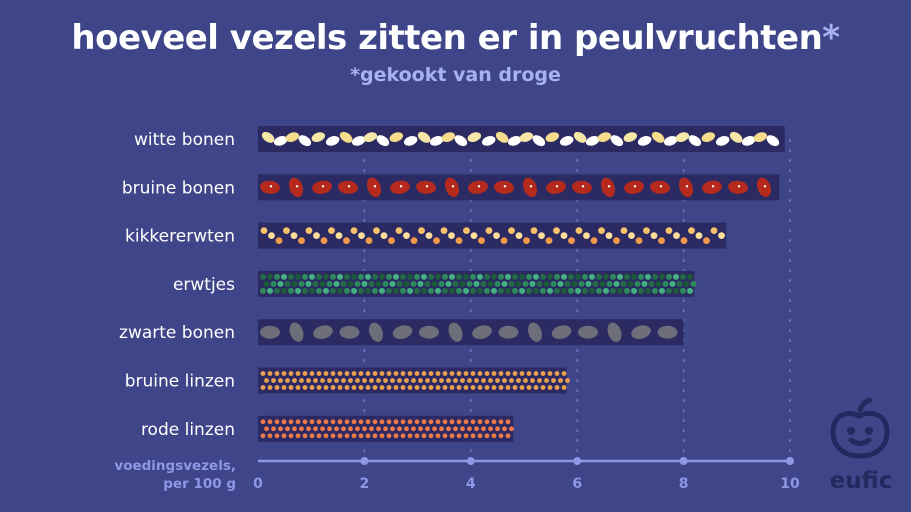 This screenshot has width=911, height=512. What do you see at coordinates (683, 461) in the screenshot?
I see `x-tick-dot` at bounding box center [683, 461].